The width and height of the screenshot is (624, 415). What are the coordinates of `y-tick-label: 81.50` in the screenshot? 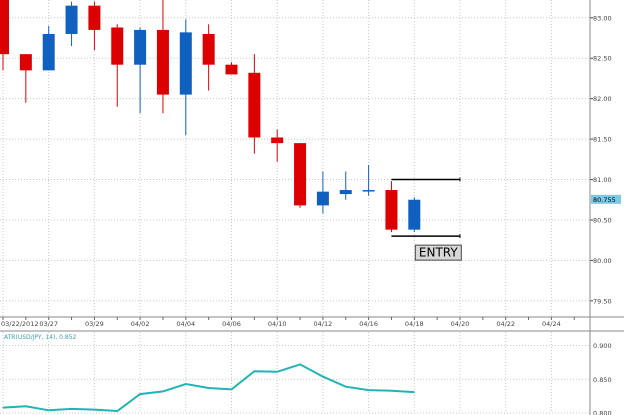 It's located at (602, 140).